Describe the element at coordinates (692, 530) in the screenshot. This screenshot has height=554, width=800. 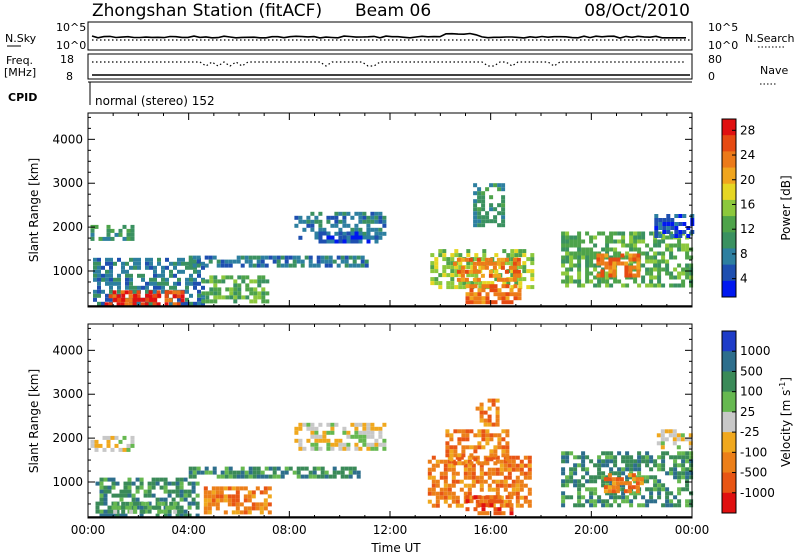
I see `xtick-label: 00:00` at that location.